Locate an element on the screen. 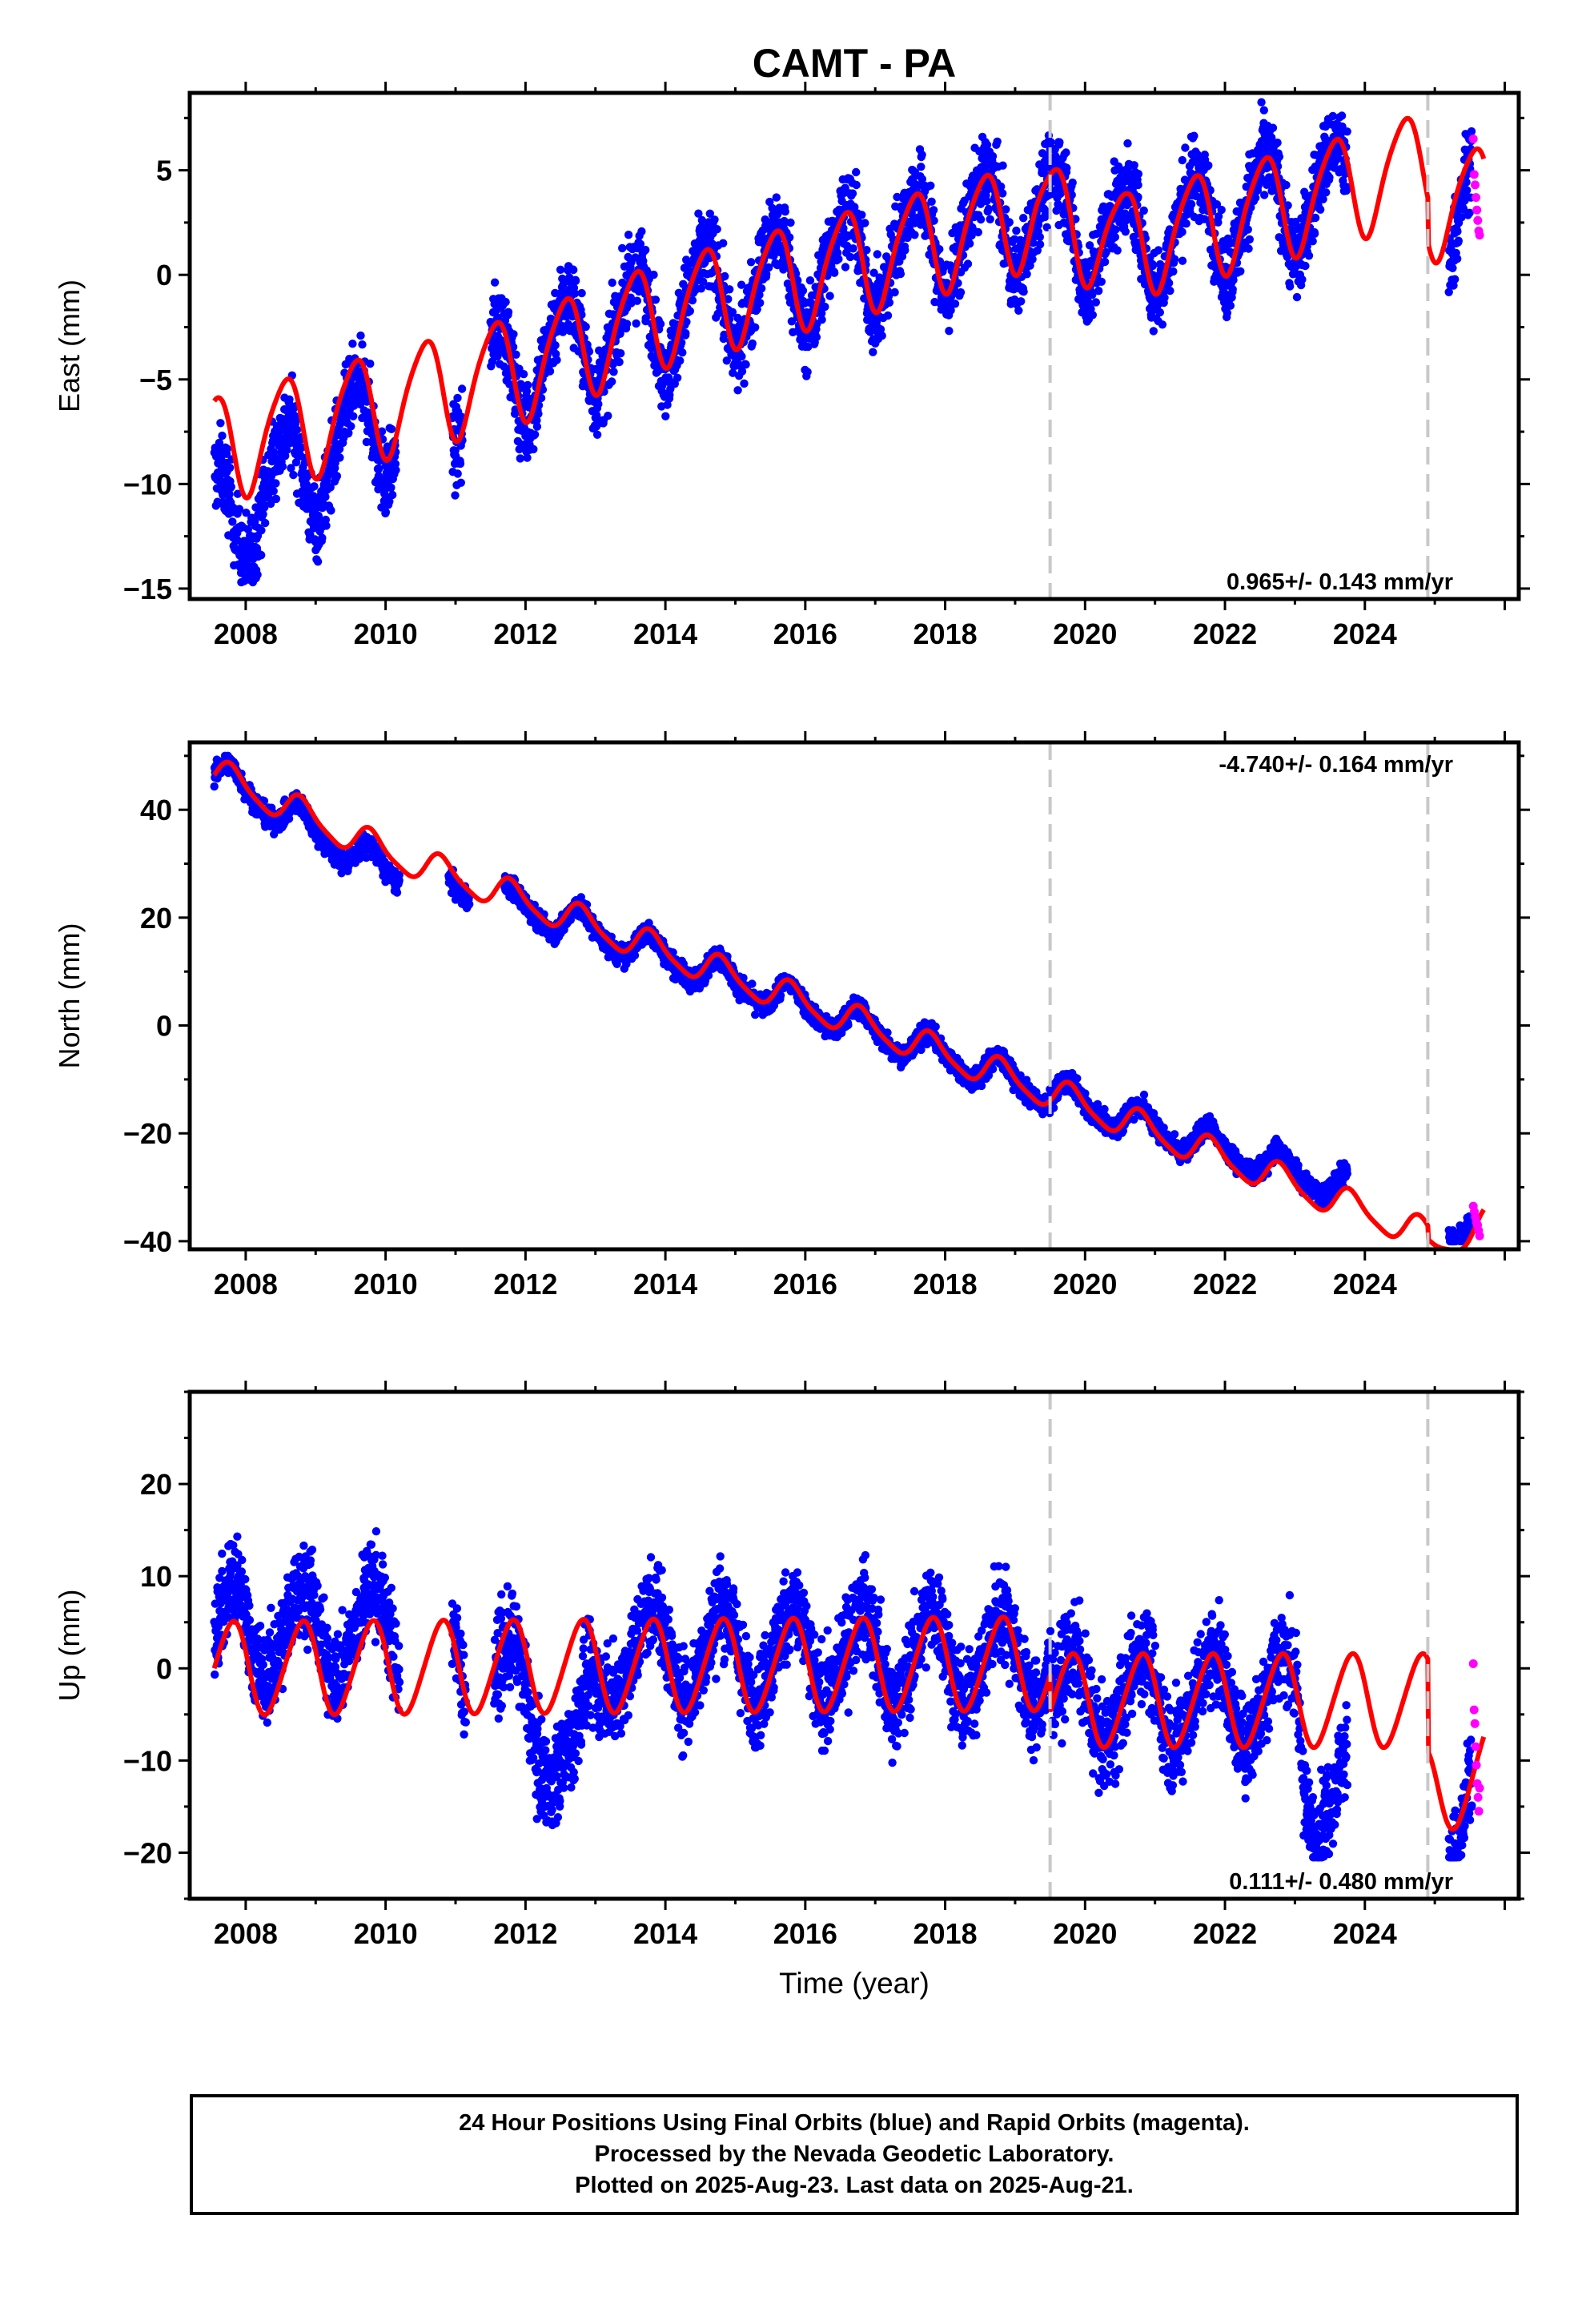 The height and width of the screenshot is (2324, 1582). east-x-tick-label: 2022 is located at coordinates (1225, 633).